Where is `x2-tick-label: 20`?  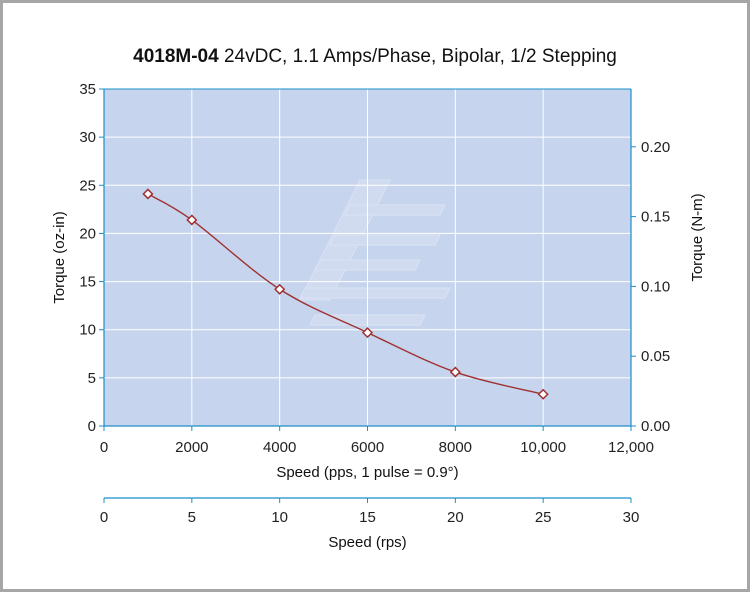
x2-tick-label: 20 is located at coordinates (455, 517).